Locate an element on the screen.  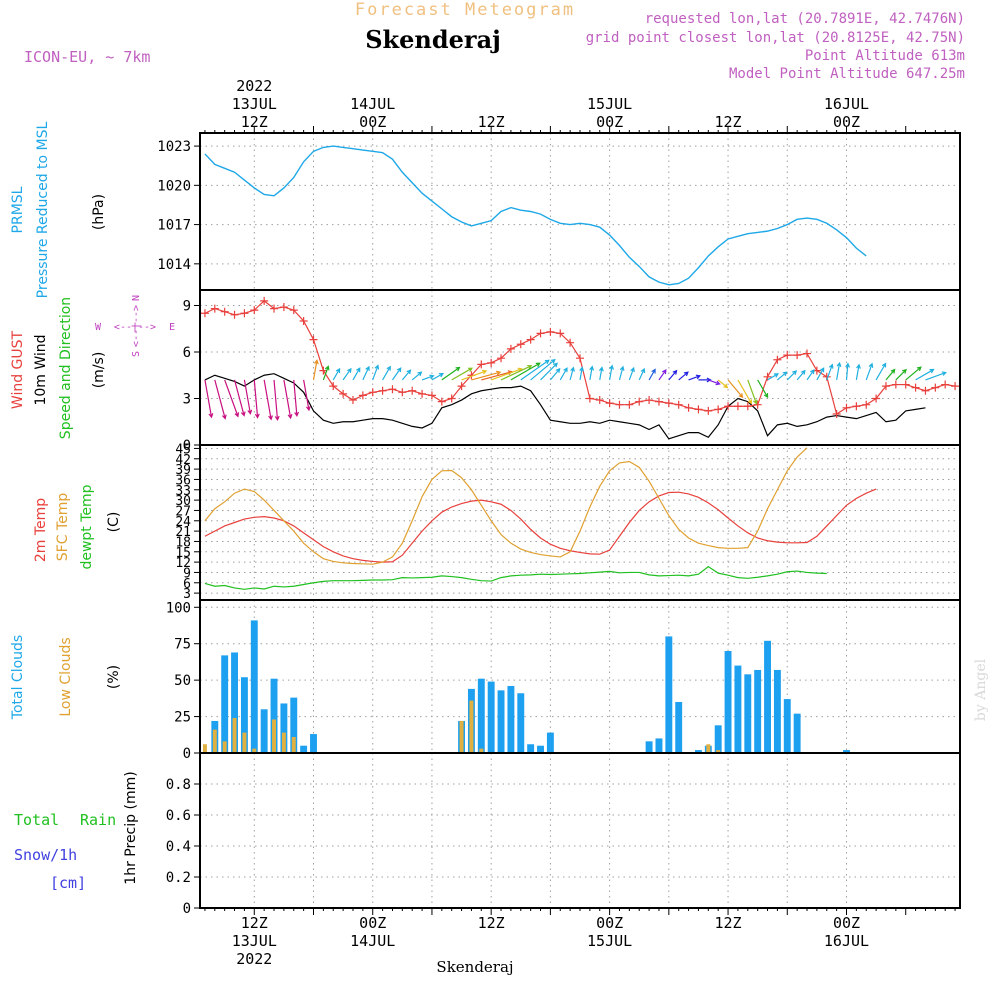
model-label: ICON-EU, ~ 7km is located at coordinates (87, 57).